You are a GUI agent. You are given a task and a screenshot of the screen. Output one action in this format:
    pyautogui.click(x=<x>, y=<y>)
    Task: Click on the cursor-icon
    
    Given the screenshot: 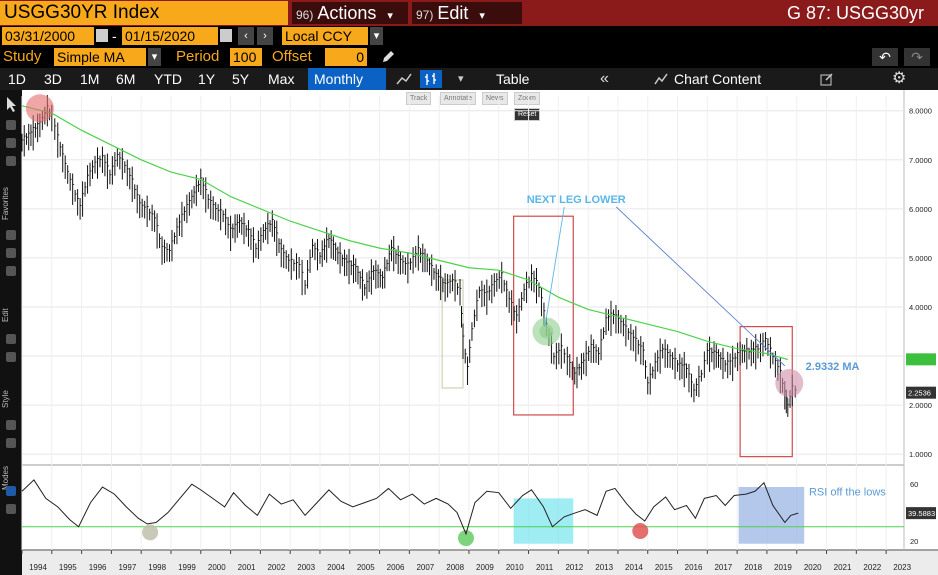 What is the action you would take?
    pyautogui.click(x=11, y=104)
    